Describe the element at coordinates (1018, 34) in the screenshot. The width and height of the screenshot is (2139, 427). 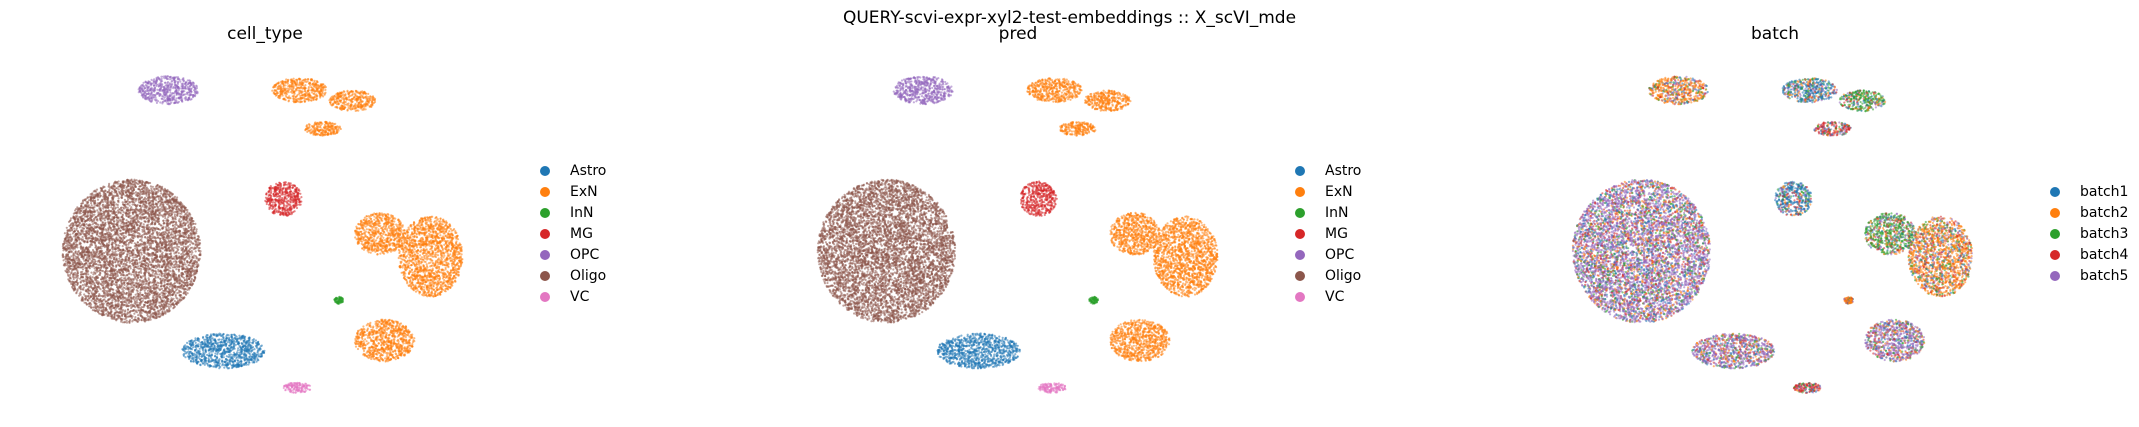
I see `panel-title-pred: pred` at that location.